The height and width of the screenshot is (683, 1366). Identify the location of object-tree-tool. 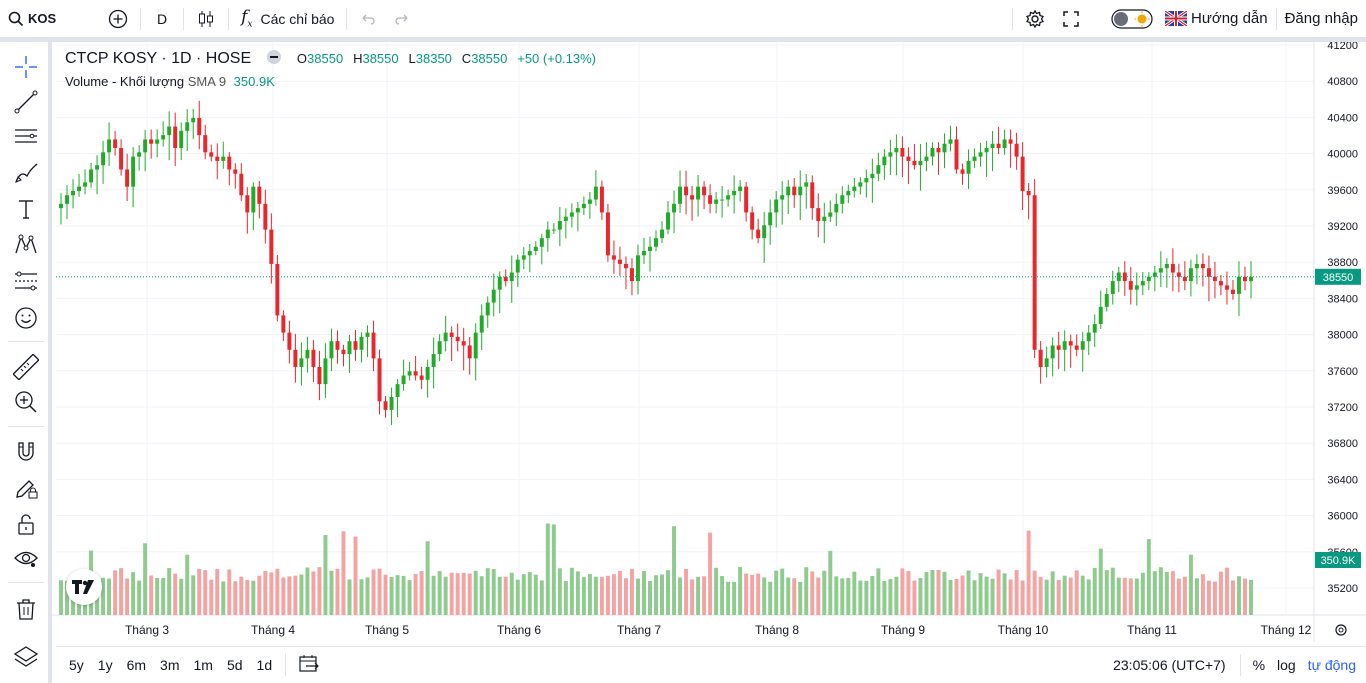
(26, 657).